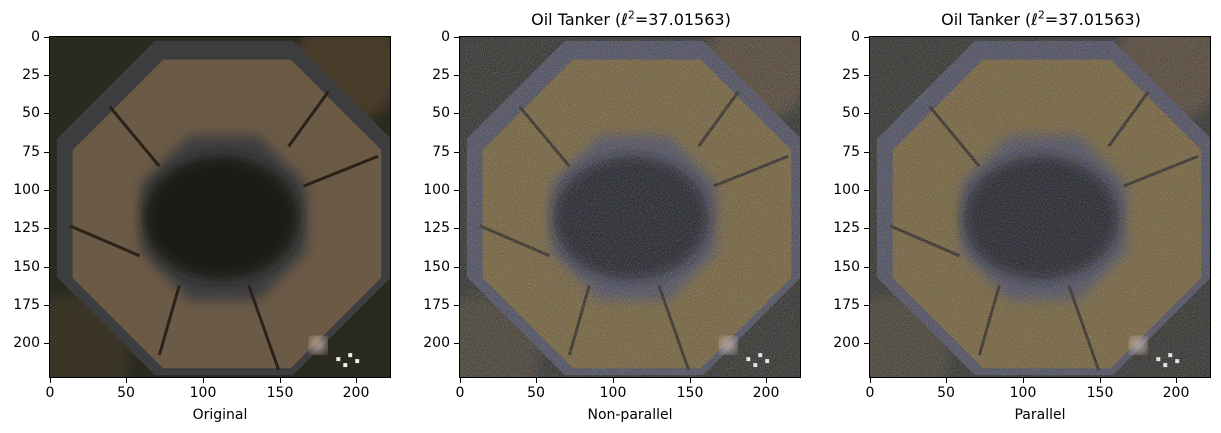 This screenshot has width=1221, height=433. What do you see at coordinates (220, 415) in the screenshot?
I see `x-axis-label: Original` at bounding box center [220, 415].